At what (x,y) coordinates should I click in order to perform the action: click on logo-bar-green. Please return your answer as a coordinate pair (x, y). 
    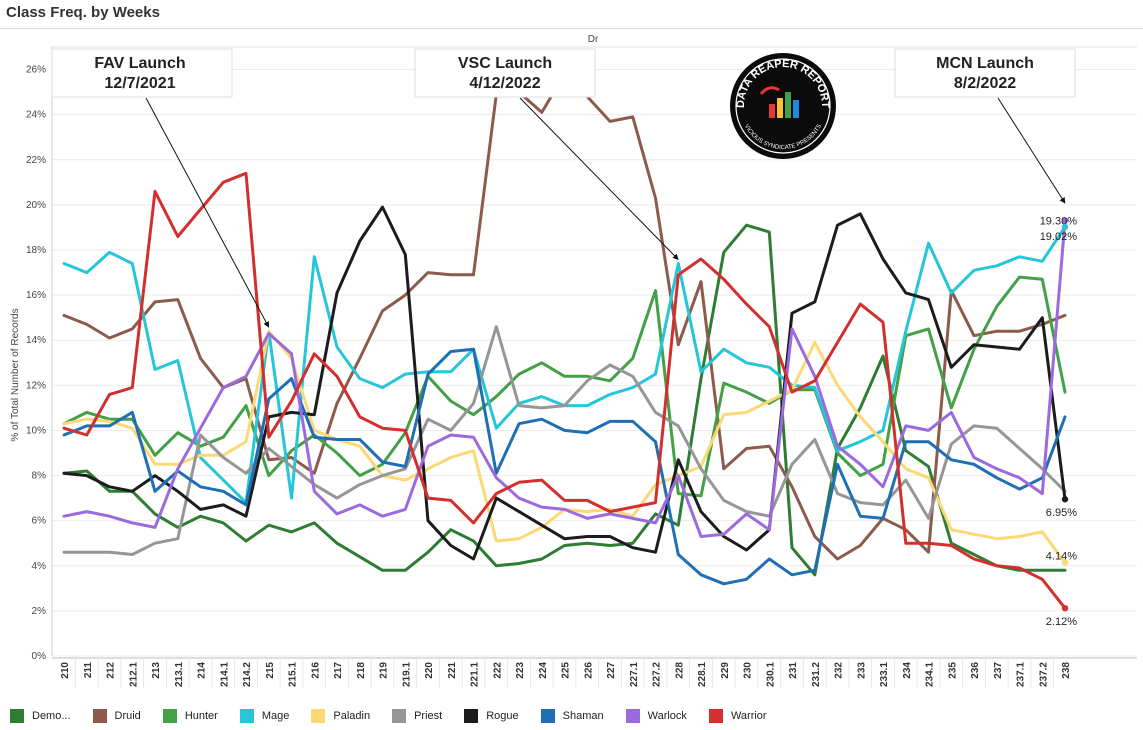
    Looking at the image, I should click on (788, 105).